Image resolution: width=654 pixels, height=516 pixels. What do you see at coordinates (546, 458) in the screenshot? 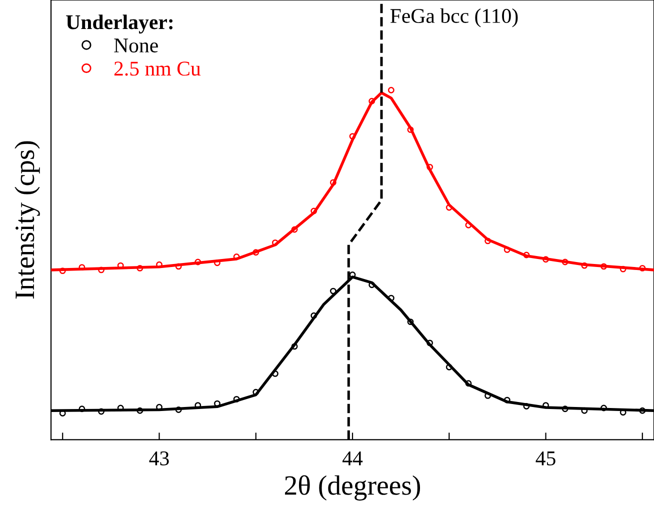
I see `x-tick-label: 45` at bounding box center [546, 458].